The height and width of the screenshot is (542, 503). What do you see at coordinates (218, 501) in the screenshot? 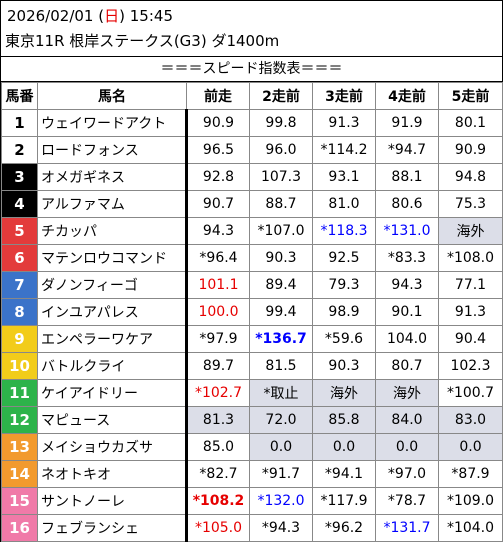
I see `speed-index-cell: *108.2` at bounding box center [218, 501].